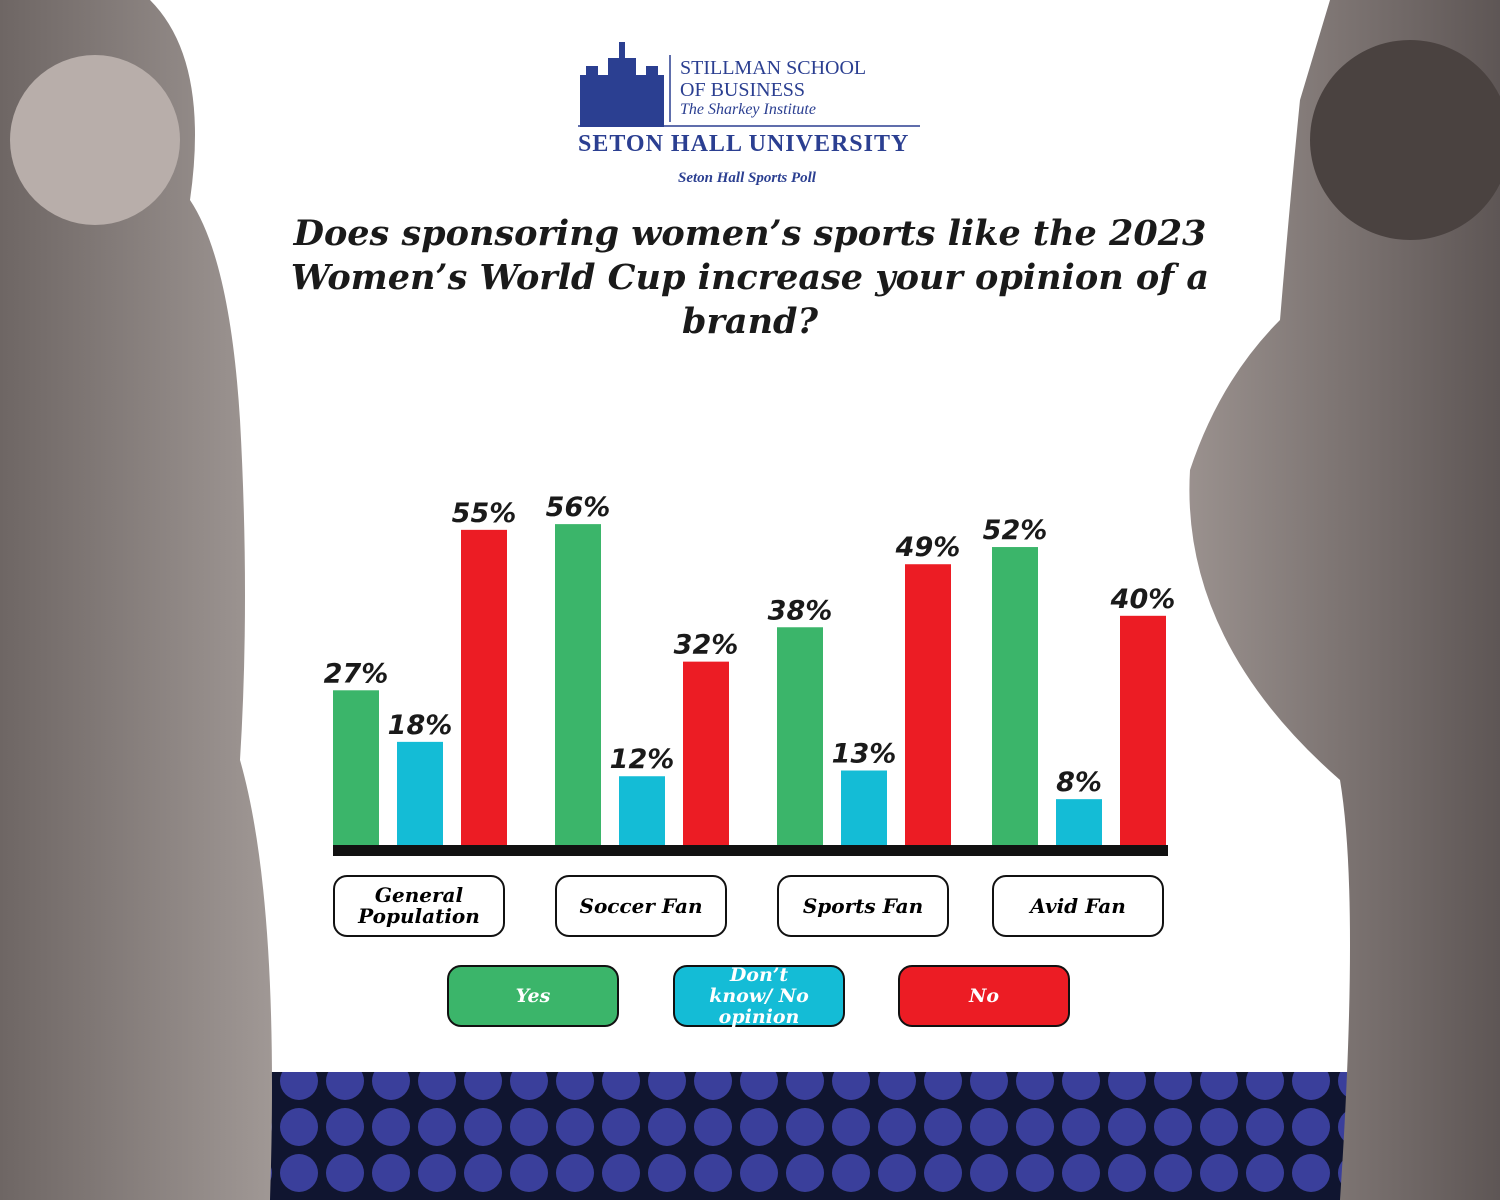 The width and height of the screenshot is (1500, 1200). Describe the element at coordinates (484, 513) in the screenshot. I see `value-label: 55%` at that location.